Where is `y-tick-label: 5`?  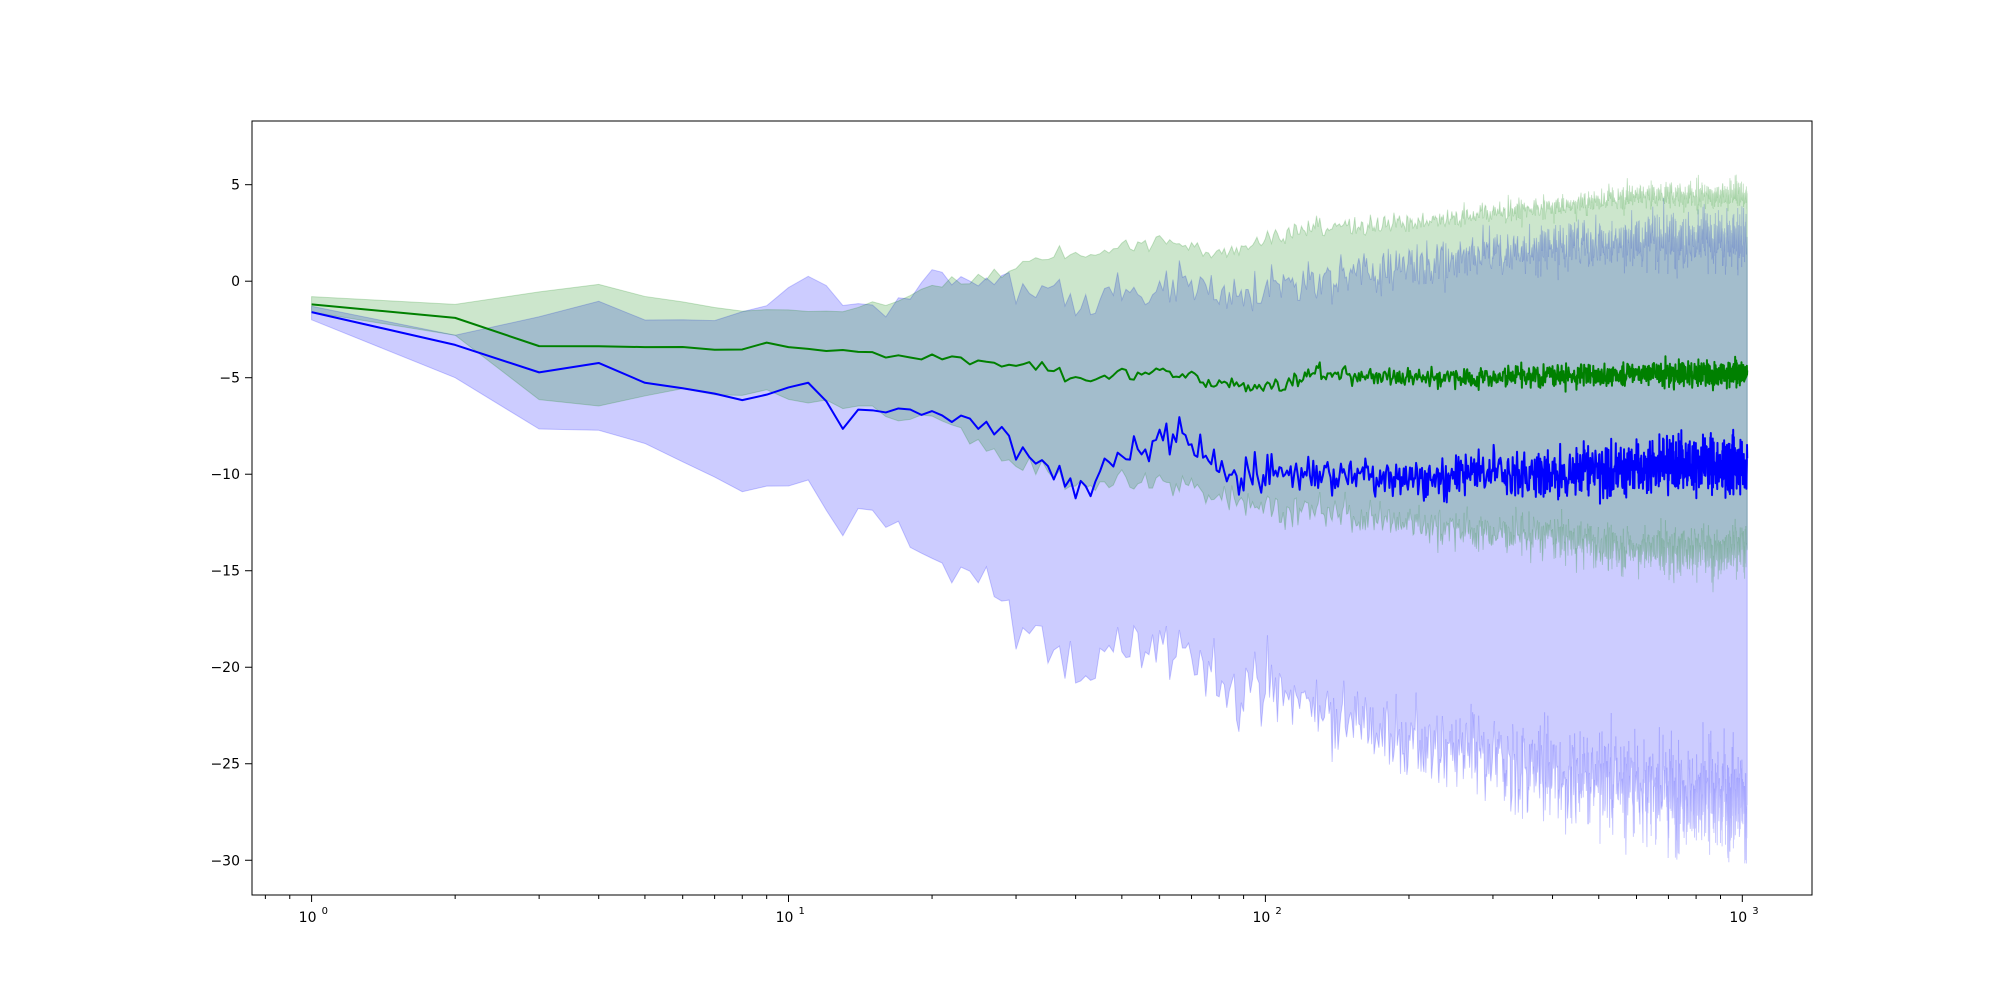
y-tick-label: 5 is located at coordinates (235, 186).